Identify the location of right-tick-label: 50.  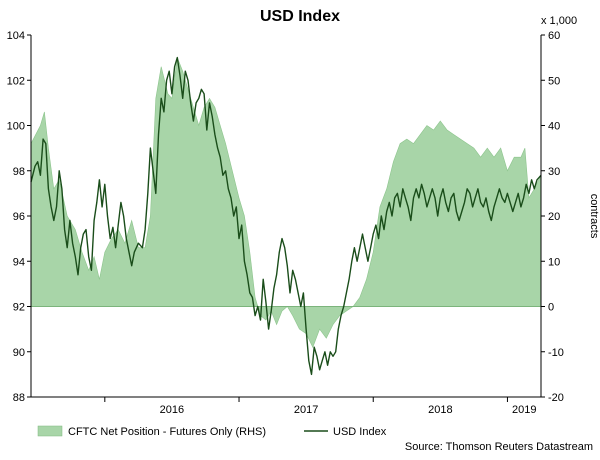
(554, 81).